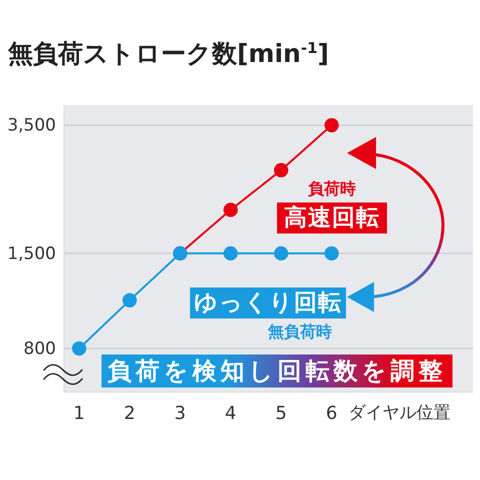 The width and height of the screenshot is (480, 480). I want to click on x-tick-label: 5, so click(281, 413).